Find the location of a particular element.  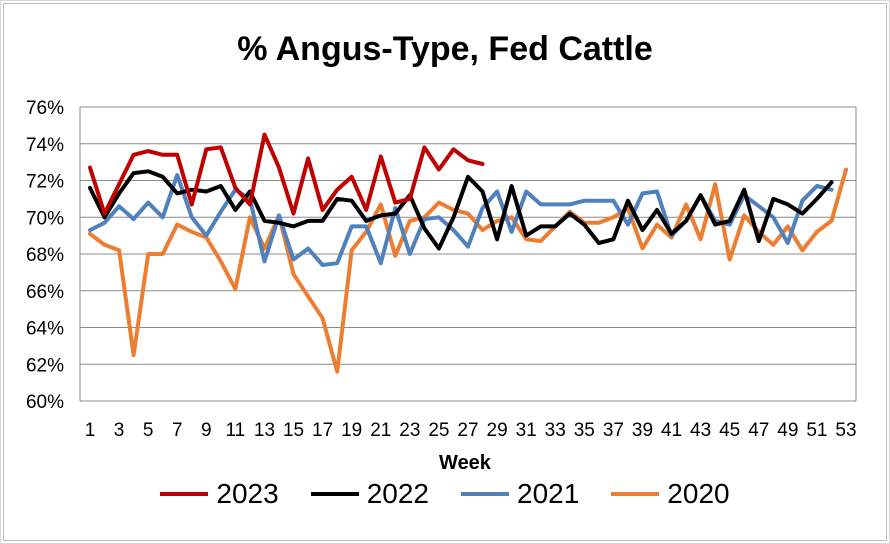

y-tick-label: 70% is located at coordinates (45, 218).